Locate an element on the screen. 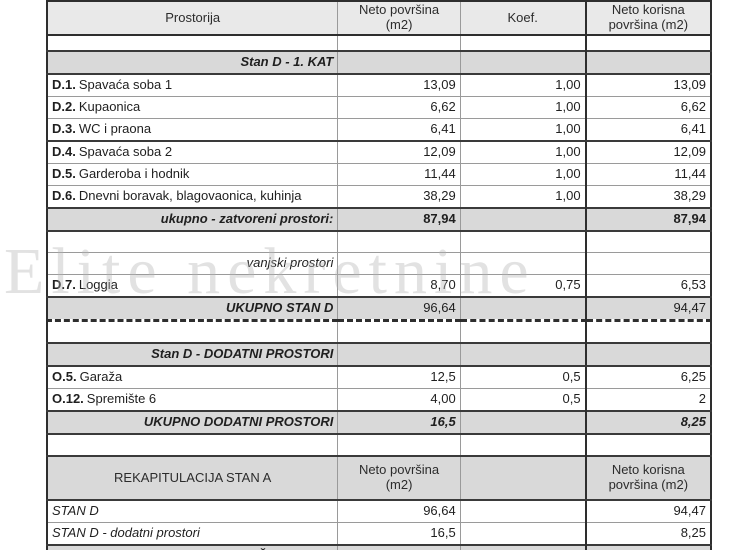 The width and height of the screenshot is (740, 550). room-name: Spavaća soba 1 is located at coordinates (125, 85).